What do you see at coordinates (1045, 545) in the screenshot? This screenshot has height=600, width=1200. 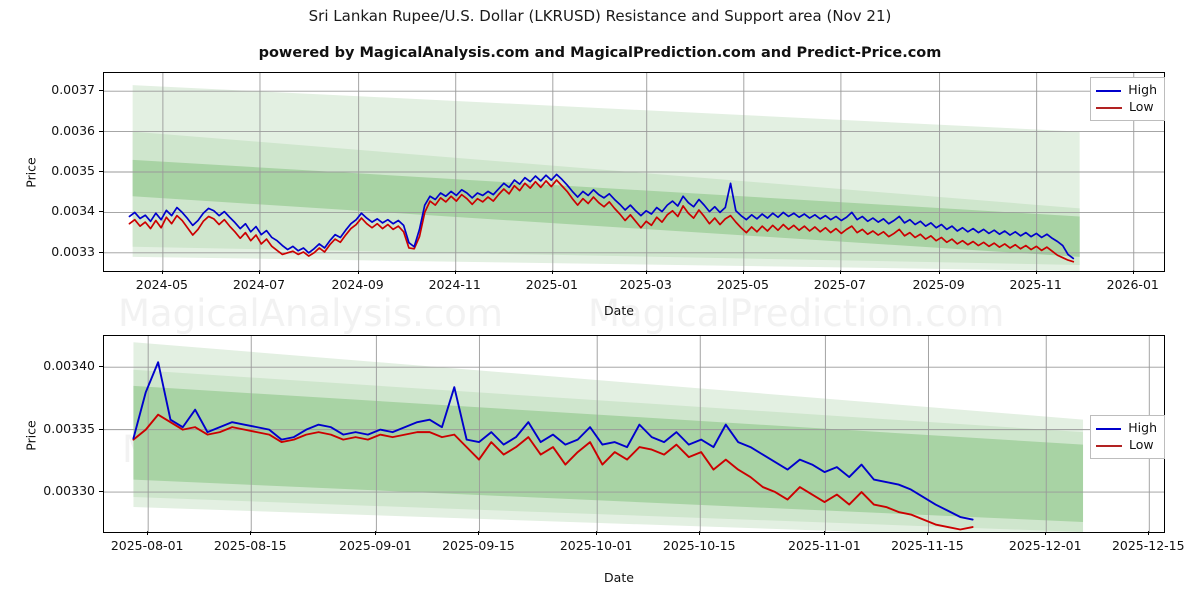 I see `x-tick-label: 2025-12-01` at bounding box center [1045, 545].